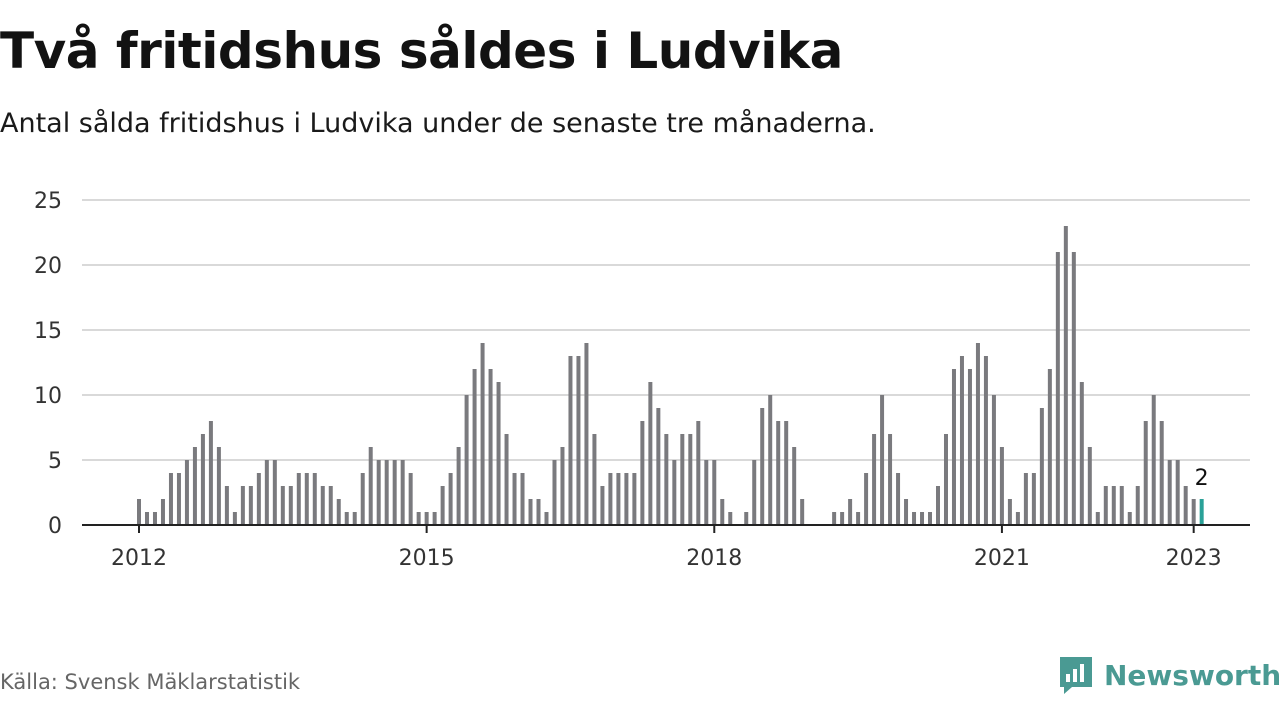  What do you see at coordinates (55, 461) in the screenshot?
I see `y-tick-label: 5` at bounding box center [55, 461].